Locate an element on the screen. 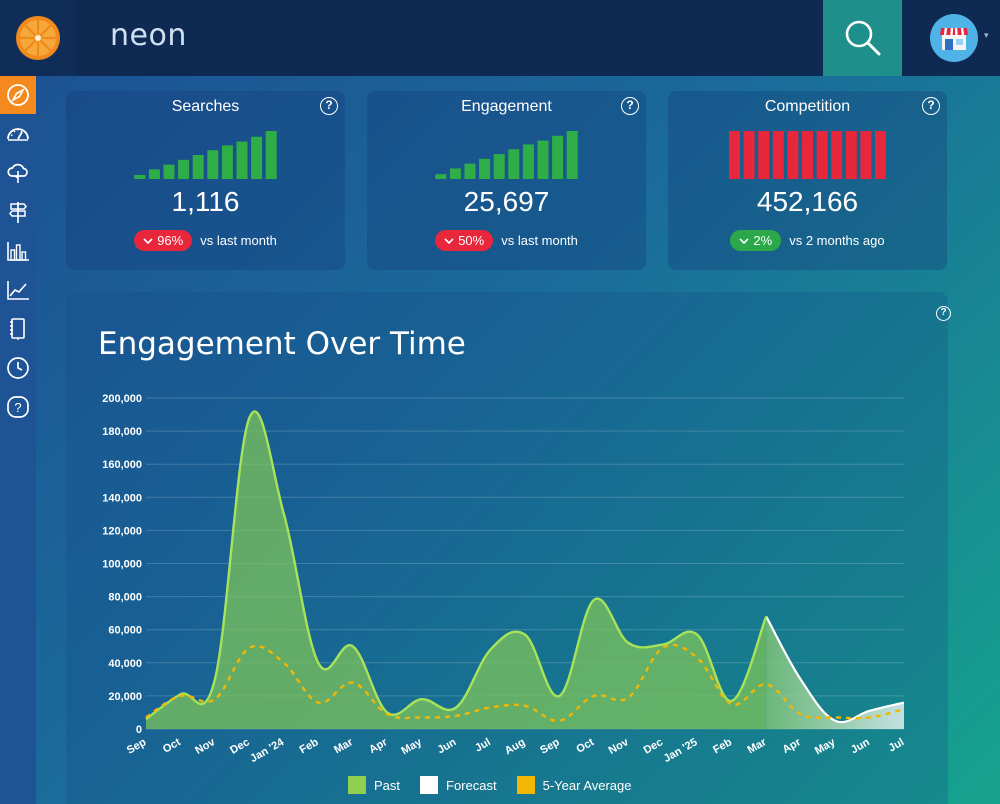 The height and width of the screenshot is (804, 1000). sidebar-item-help: ? is located at coordinates (18, 407).